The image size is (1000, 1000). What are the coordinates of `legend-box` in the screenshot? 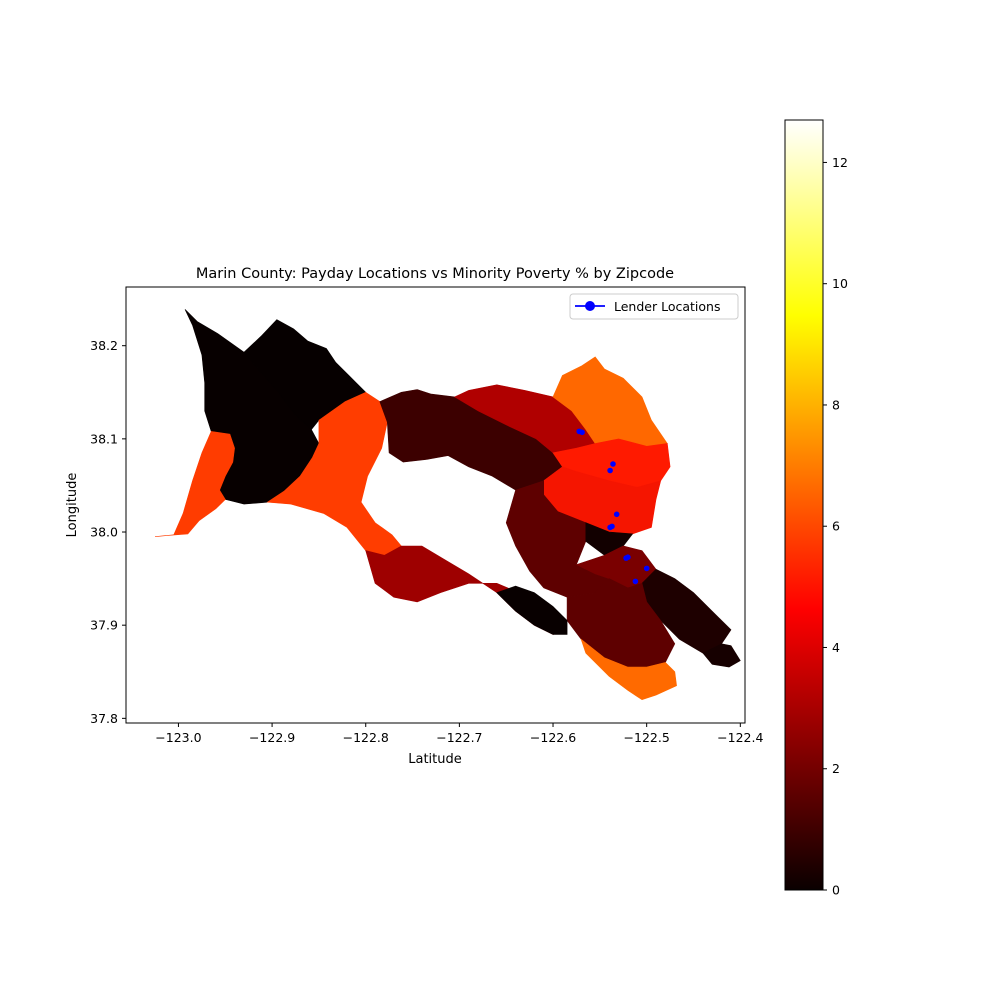 It's located at (654, 306).